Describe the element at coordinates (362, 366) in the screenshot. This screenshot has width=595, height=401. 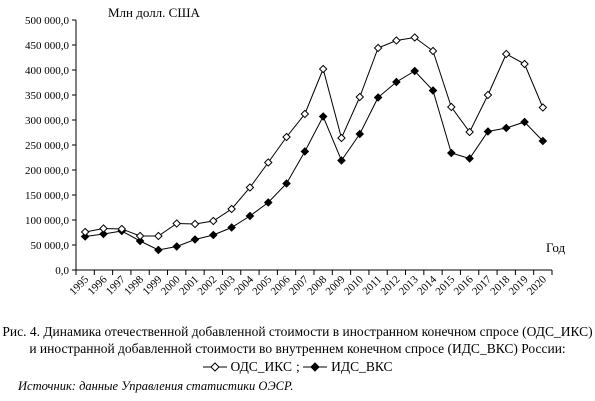
I see `legend-label-ids: ИДС_ВКС` at that location.